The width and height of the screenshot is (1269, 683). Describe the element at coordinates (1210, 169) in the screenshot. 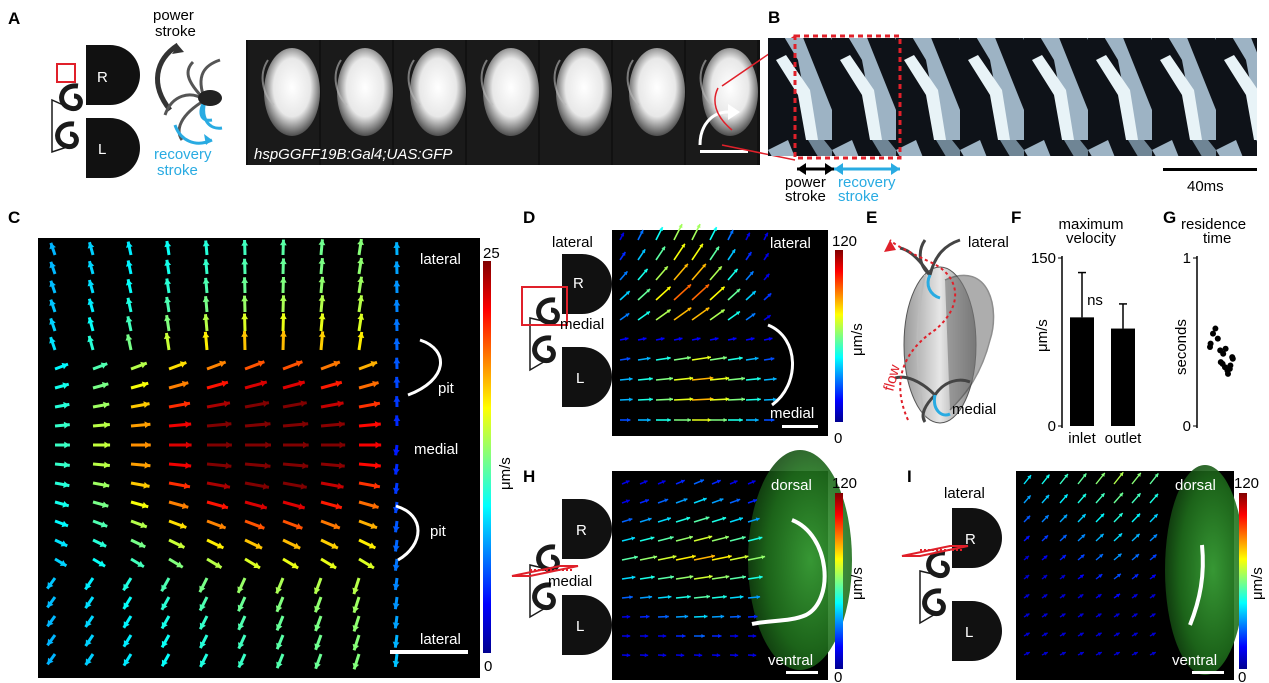

I see `scale-bar-b` at that location.